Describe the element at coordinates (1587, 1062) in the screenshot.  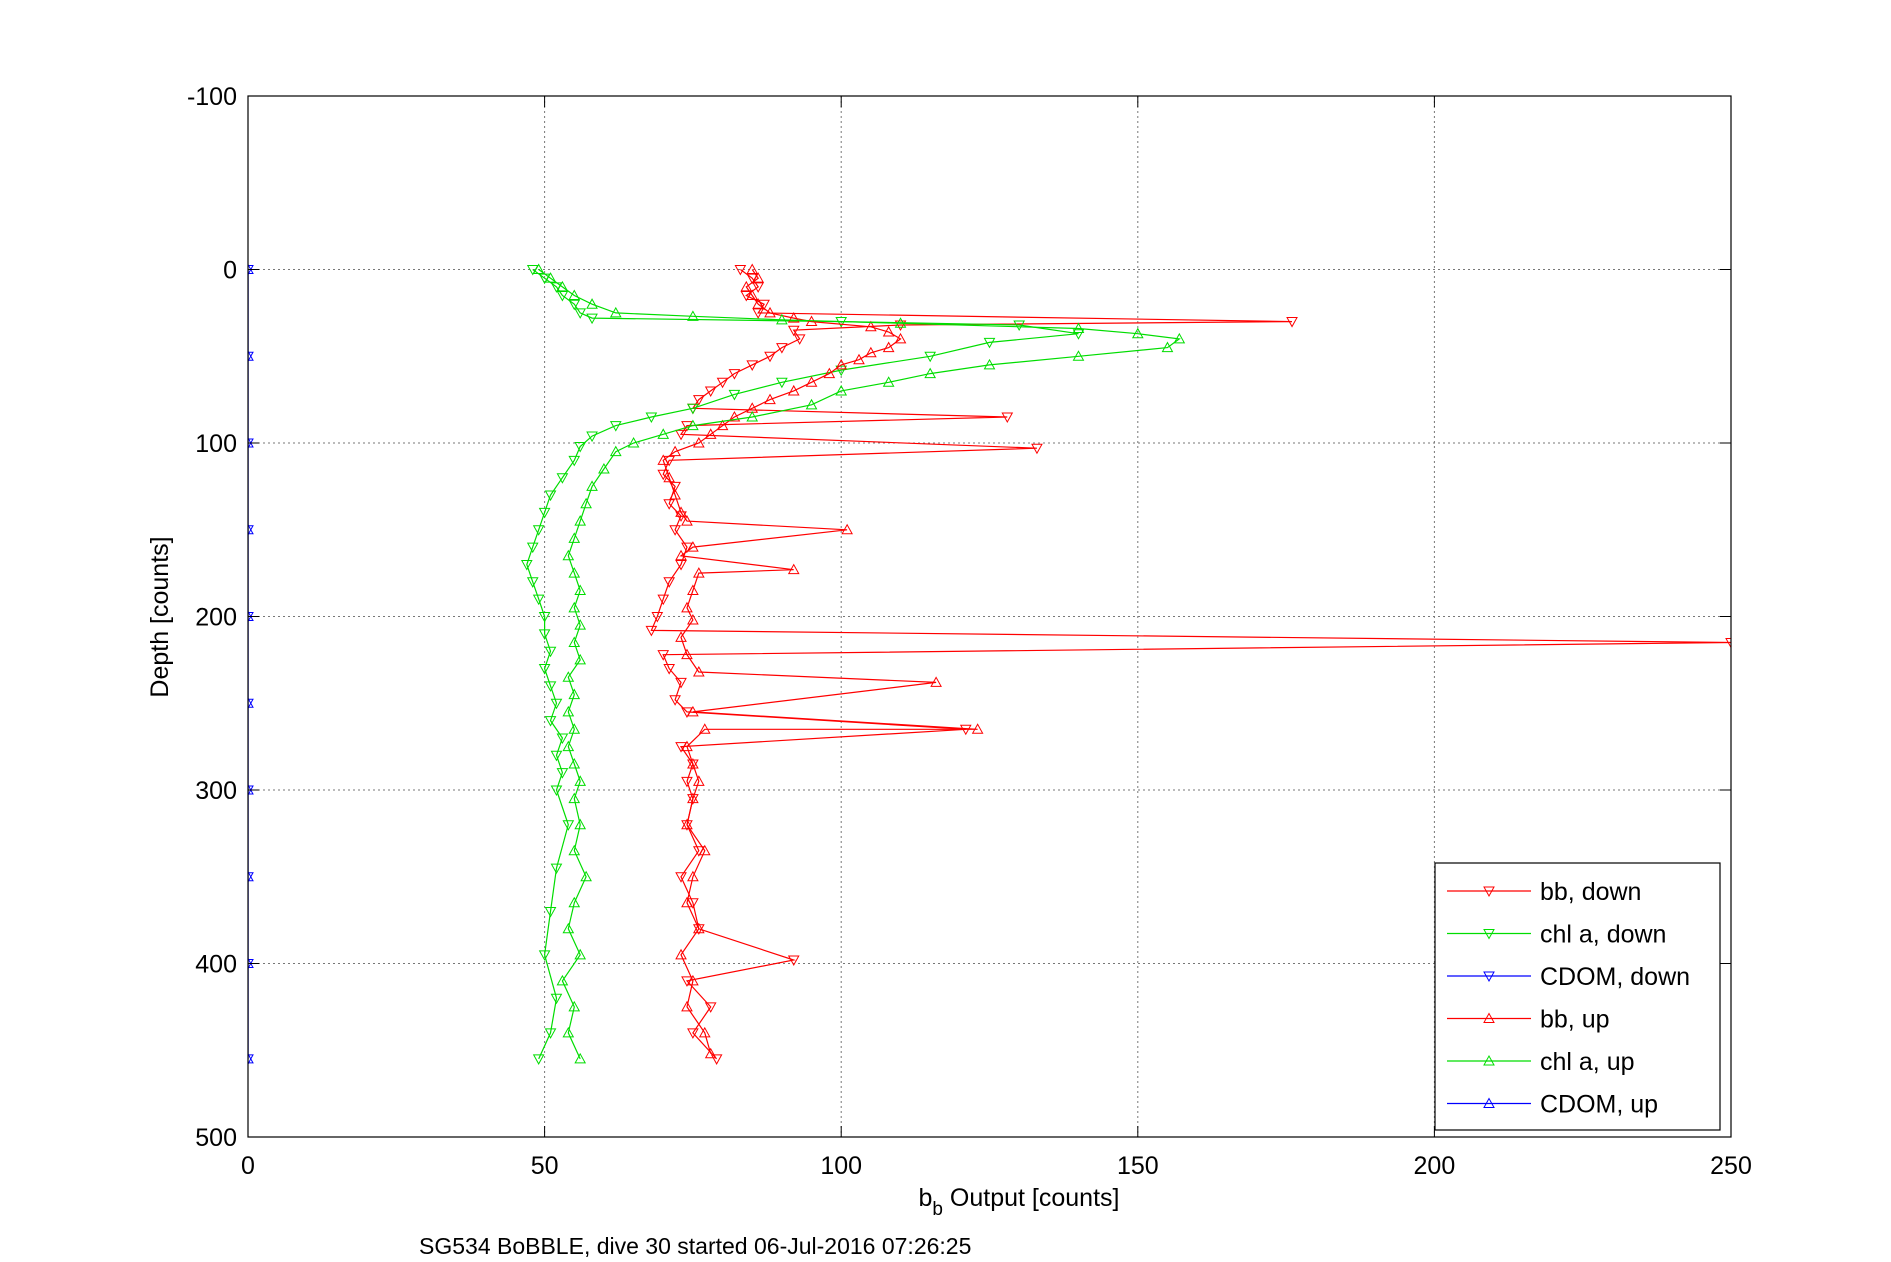
I see `legend-label: chl a, up` at that location.